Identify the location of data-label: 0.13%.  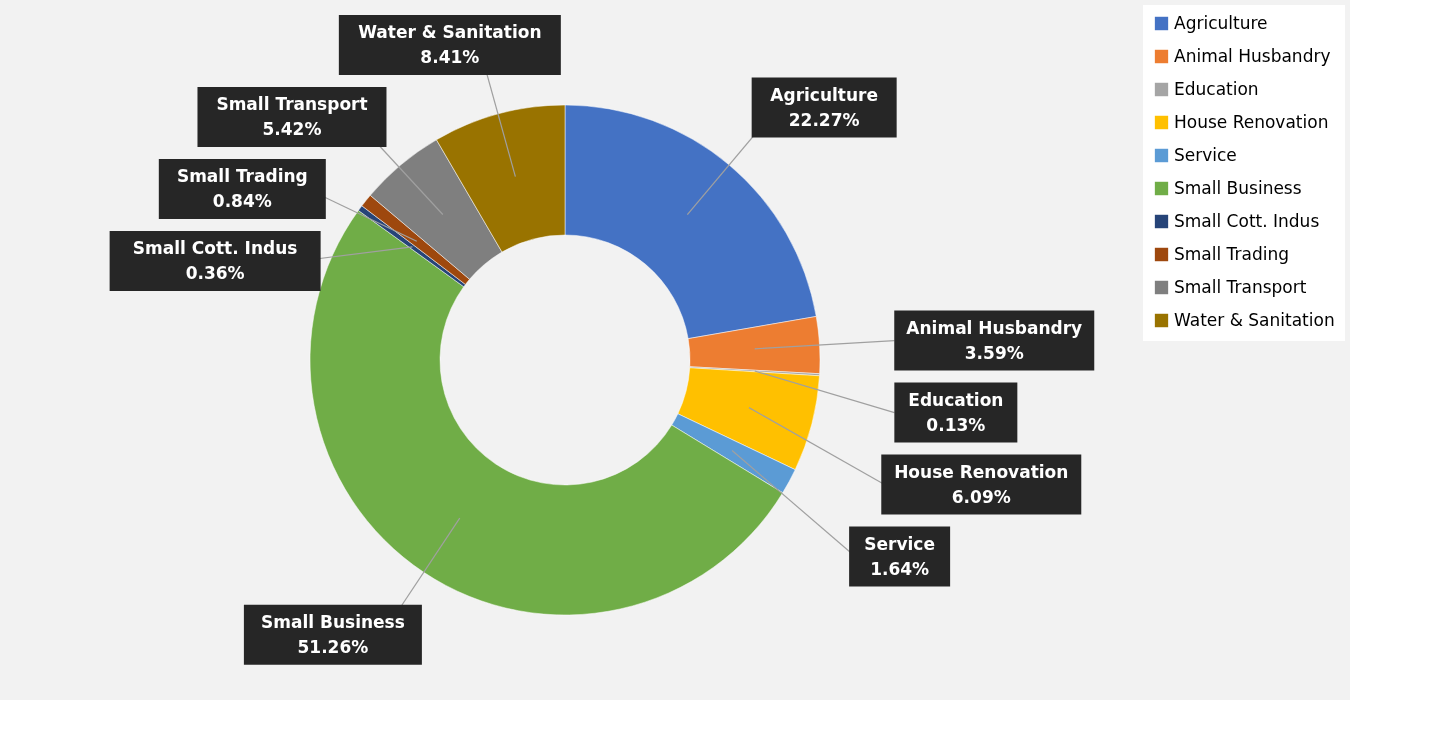
(956, 424).